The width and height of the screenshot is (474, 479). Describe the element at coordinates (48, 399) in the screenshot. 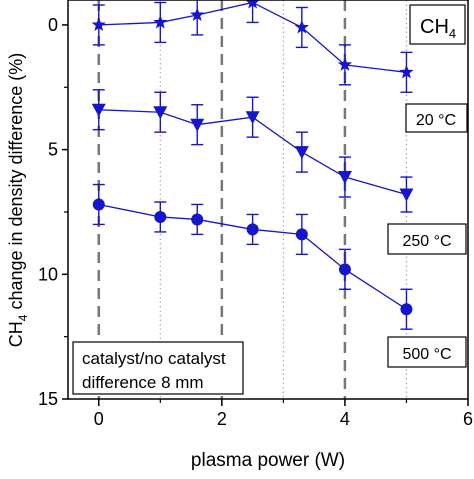

I see `y-tick-label: 15` at that location.